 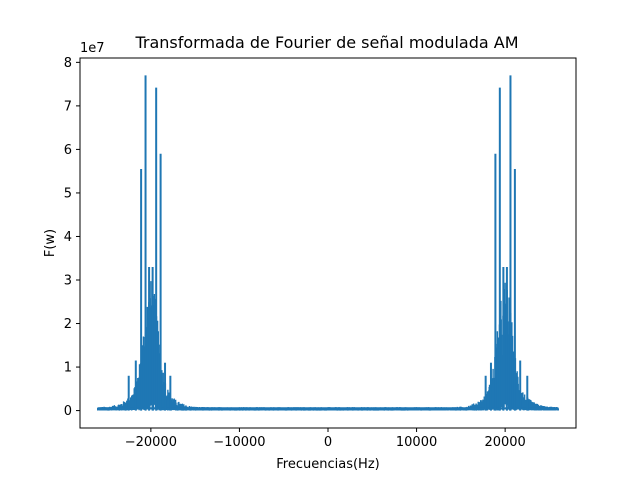 What do you see at coordinates (504, 442) in the screenshot?
I see `x-tick-label: 20000` at bounding box center [504, 442].